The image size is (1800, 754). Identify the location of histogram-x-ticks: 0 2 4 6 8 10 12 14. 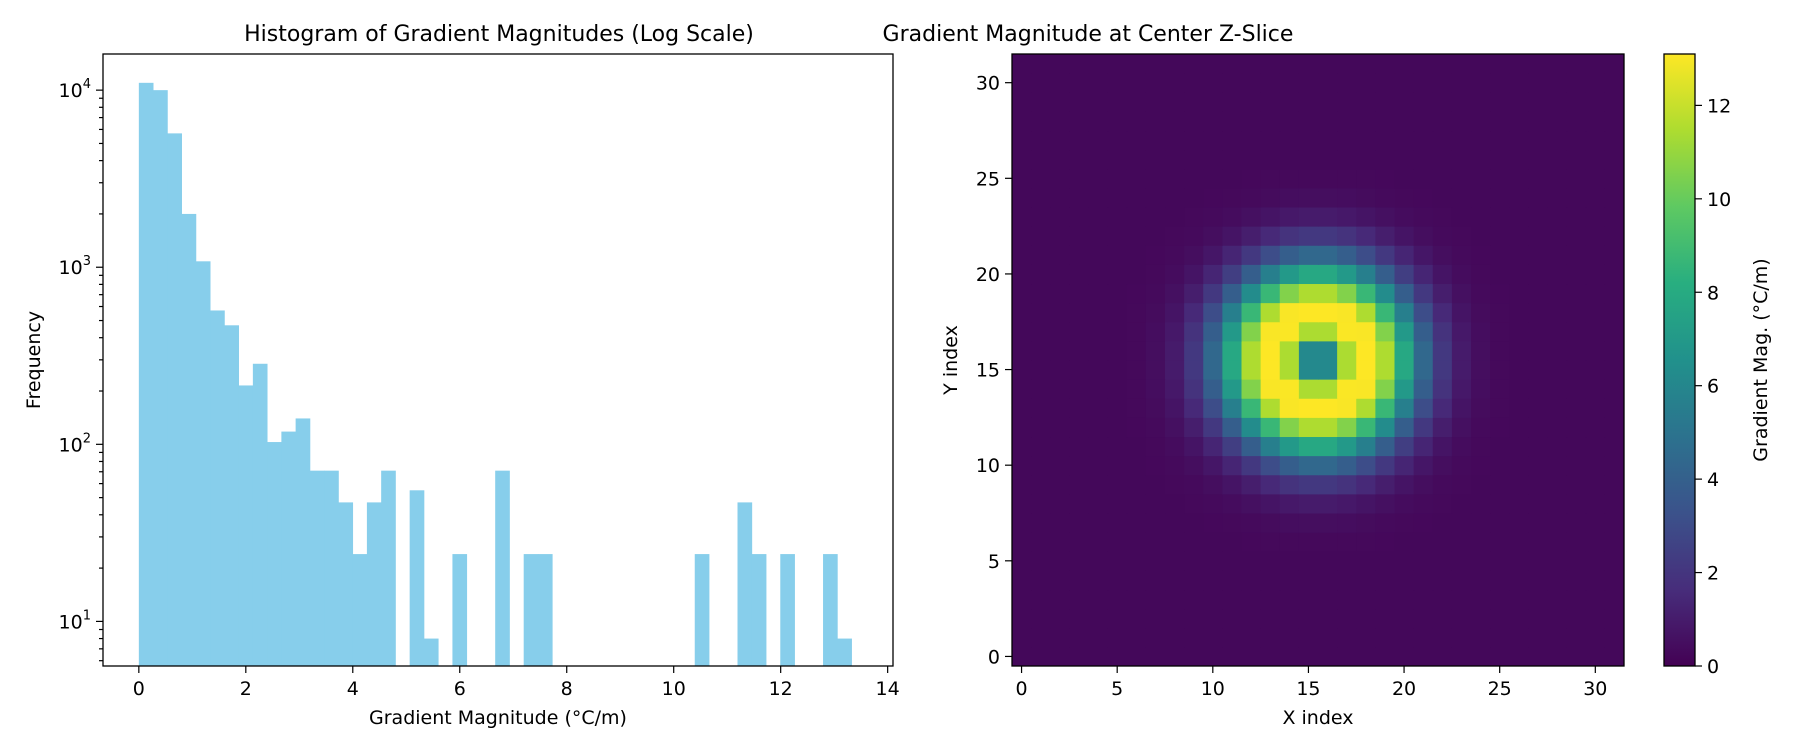
(516, 683).